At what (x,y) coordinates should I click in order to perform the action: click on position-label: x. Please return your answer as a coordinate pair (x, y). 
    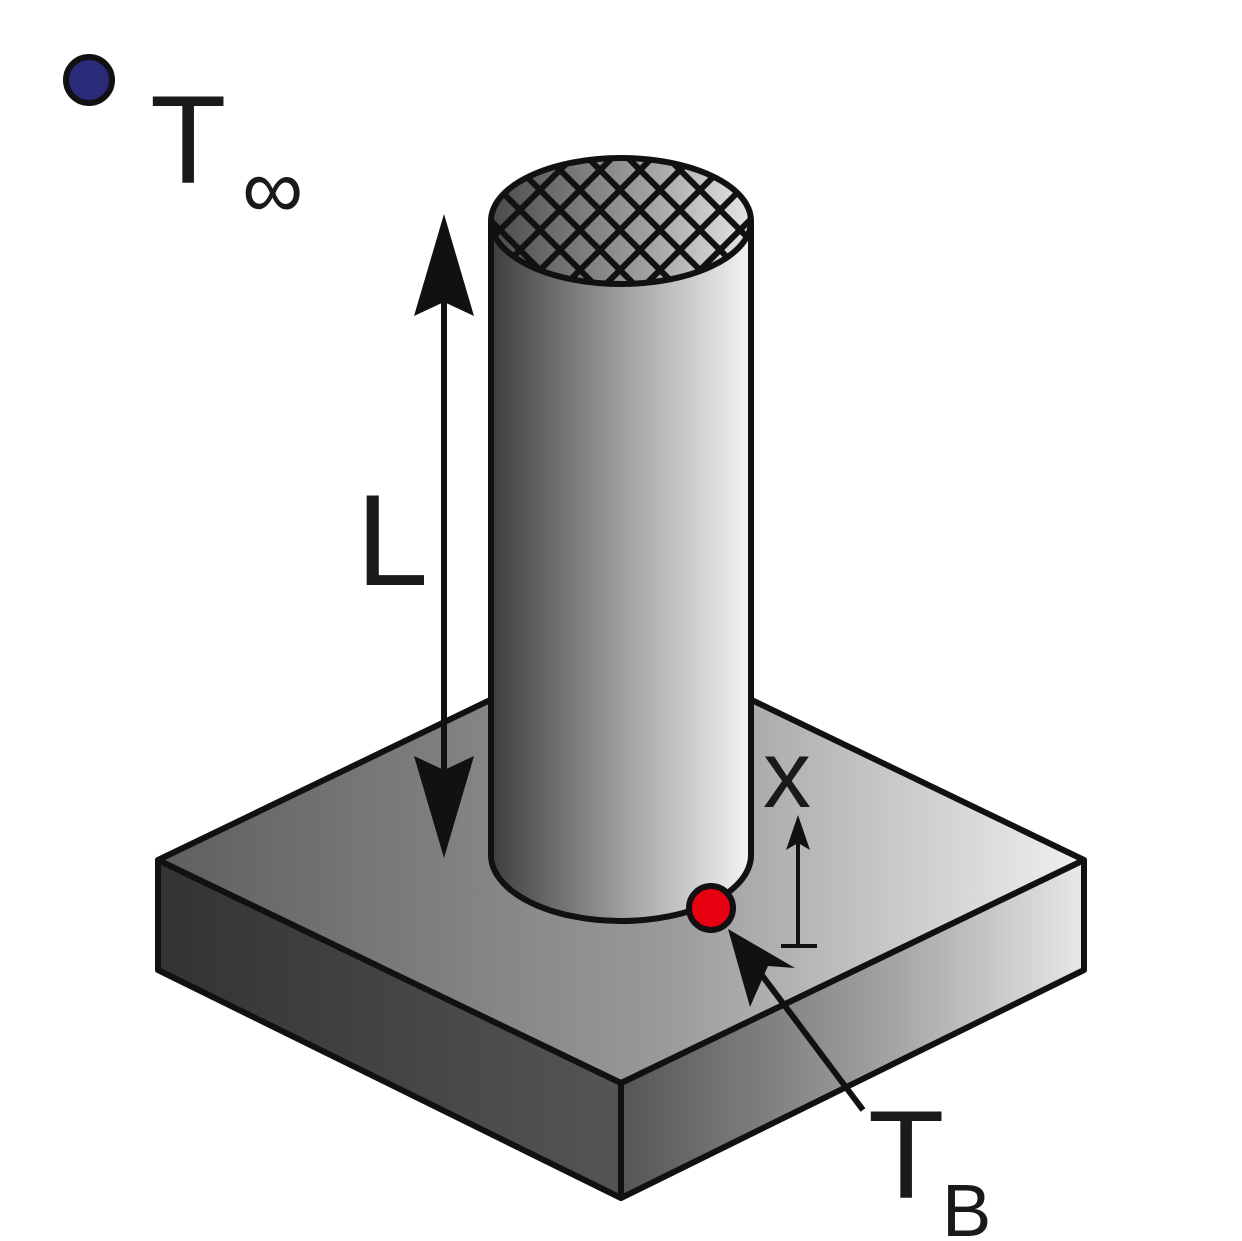
    Looking at the image, I should click on (787, 774).